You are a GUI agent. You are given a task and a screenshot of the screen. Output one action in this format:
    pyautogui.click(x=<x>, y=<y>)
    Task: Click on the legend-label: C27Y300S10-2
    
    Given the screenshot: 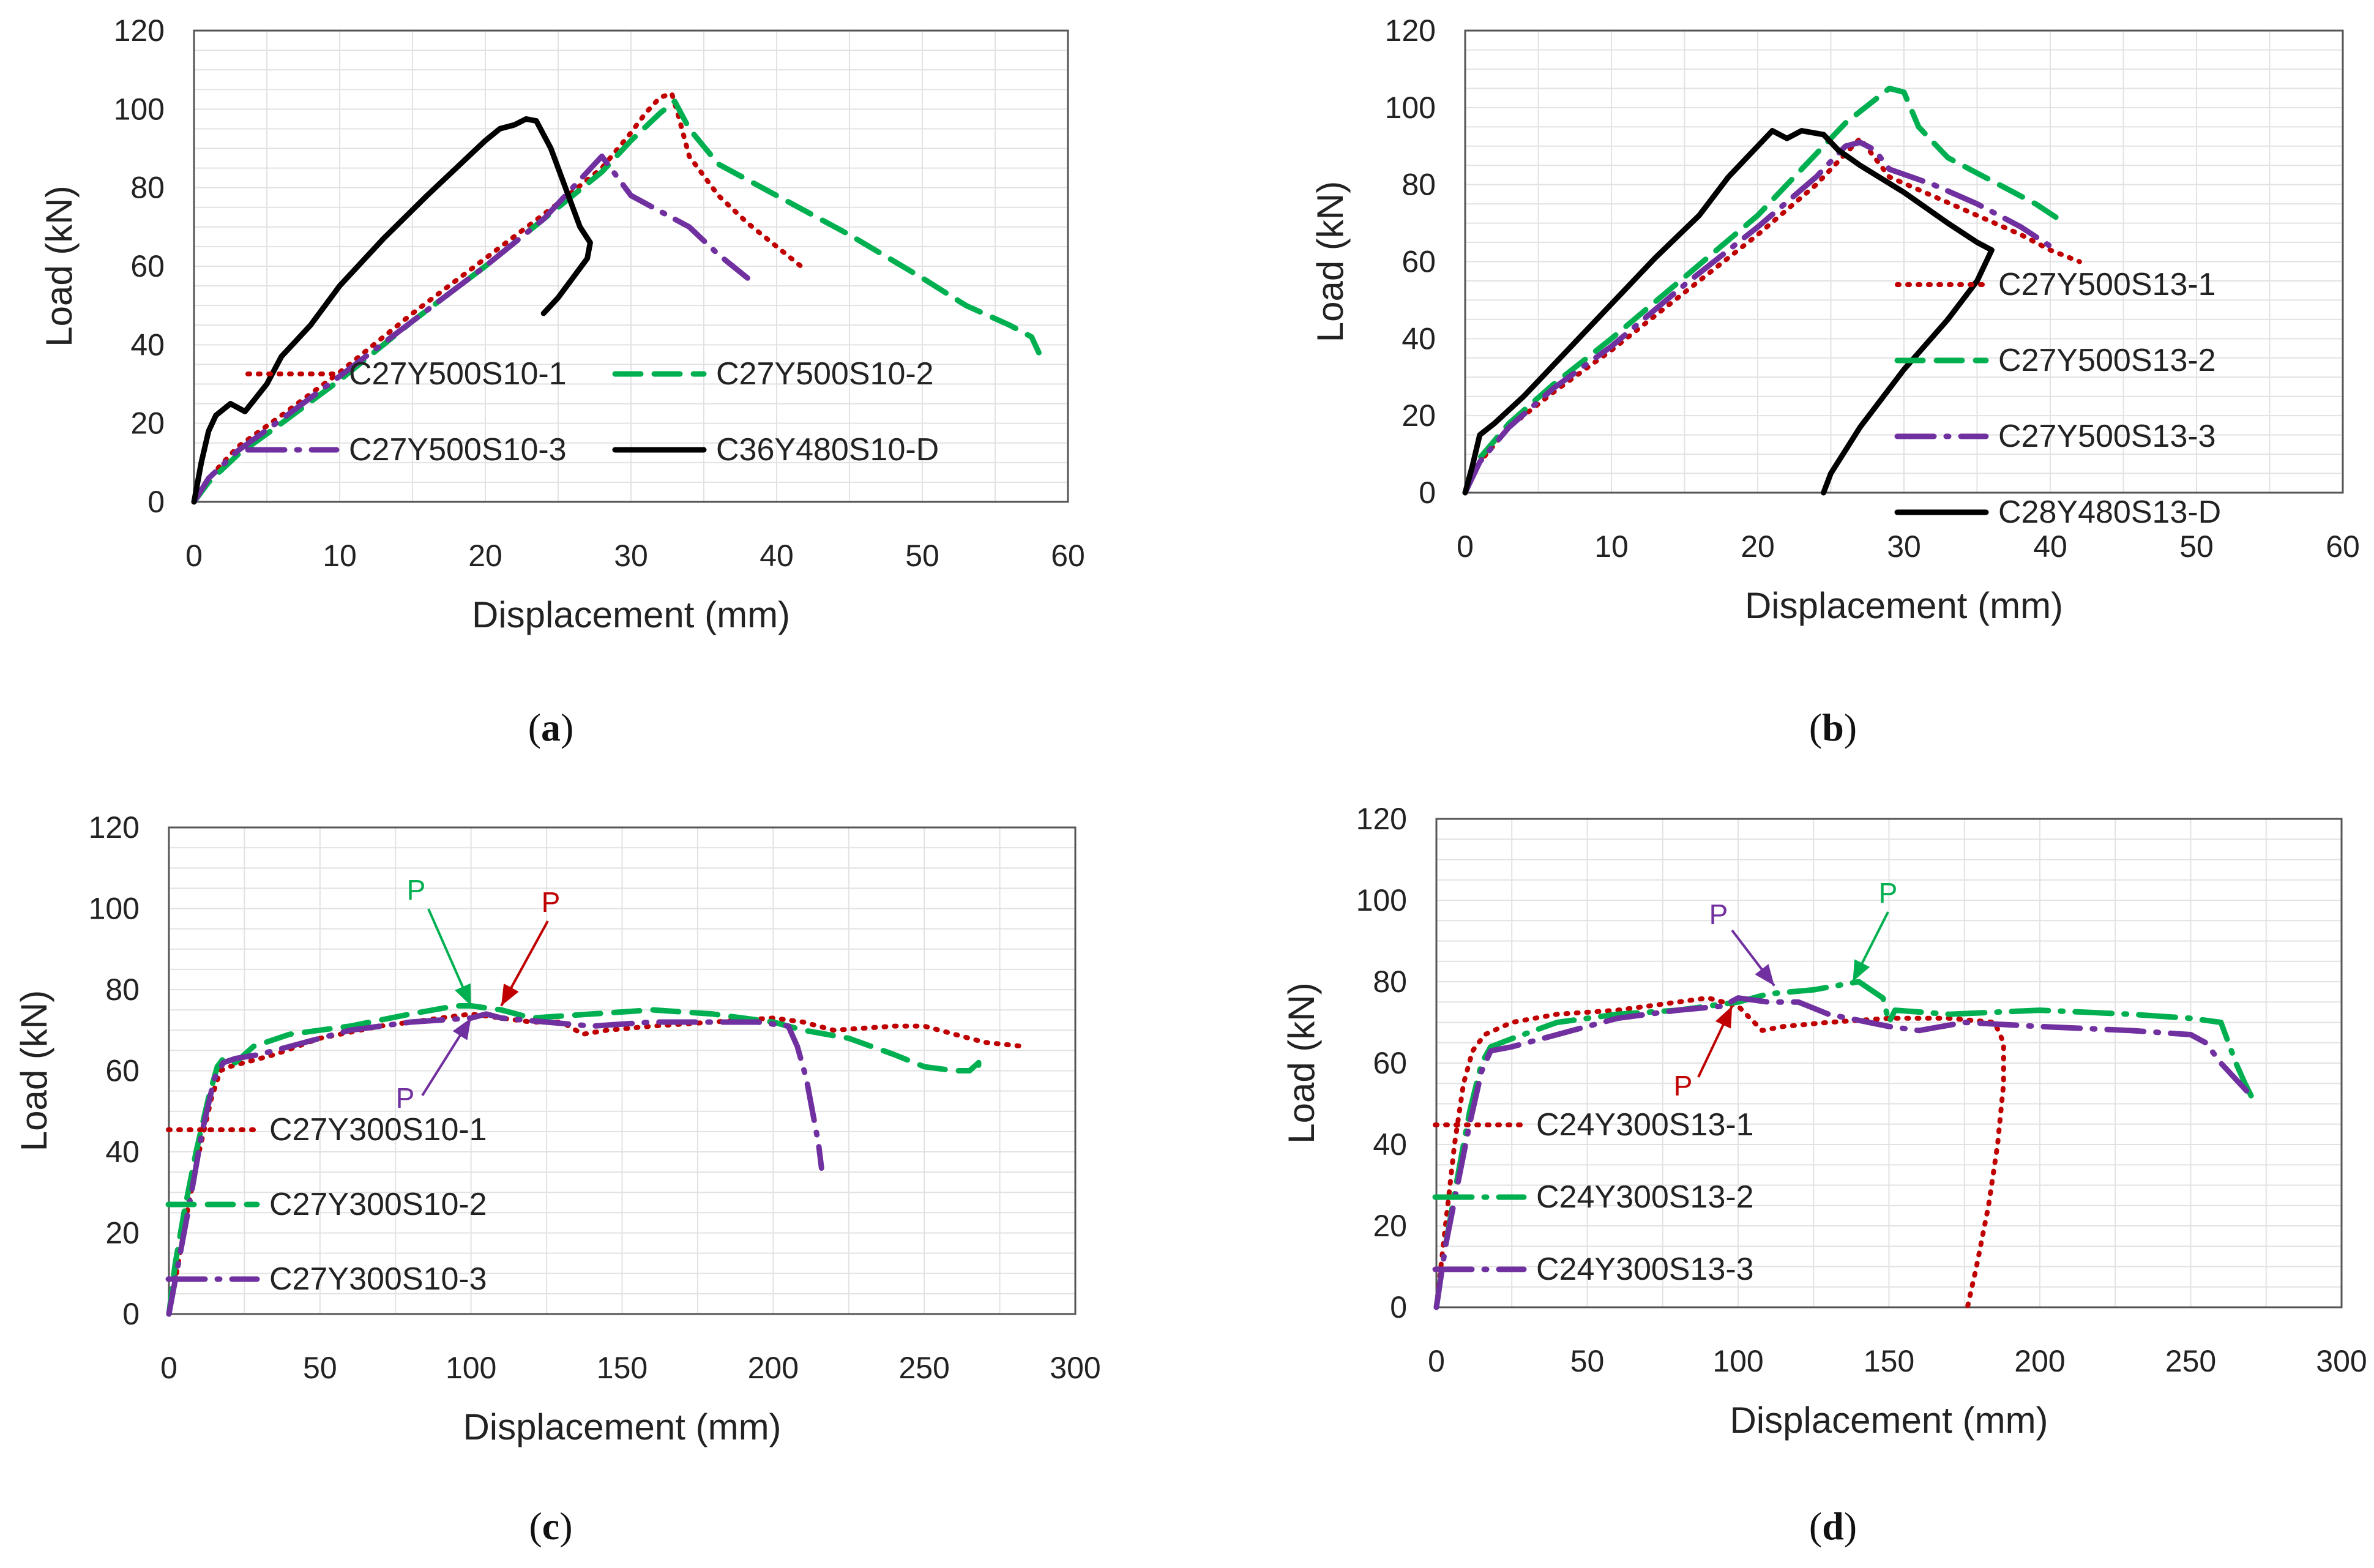 What is the action you would take?
    pyautogui.click(x=378, y=1204)
    